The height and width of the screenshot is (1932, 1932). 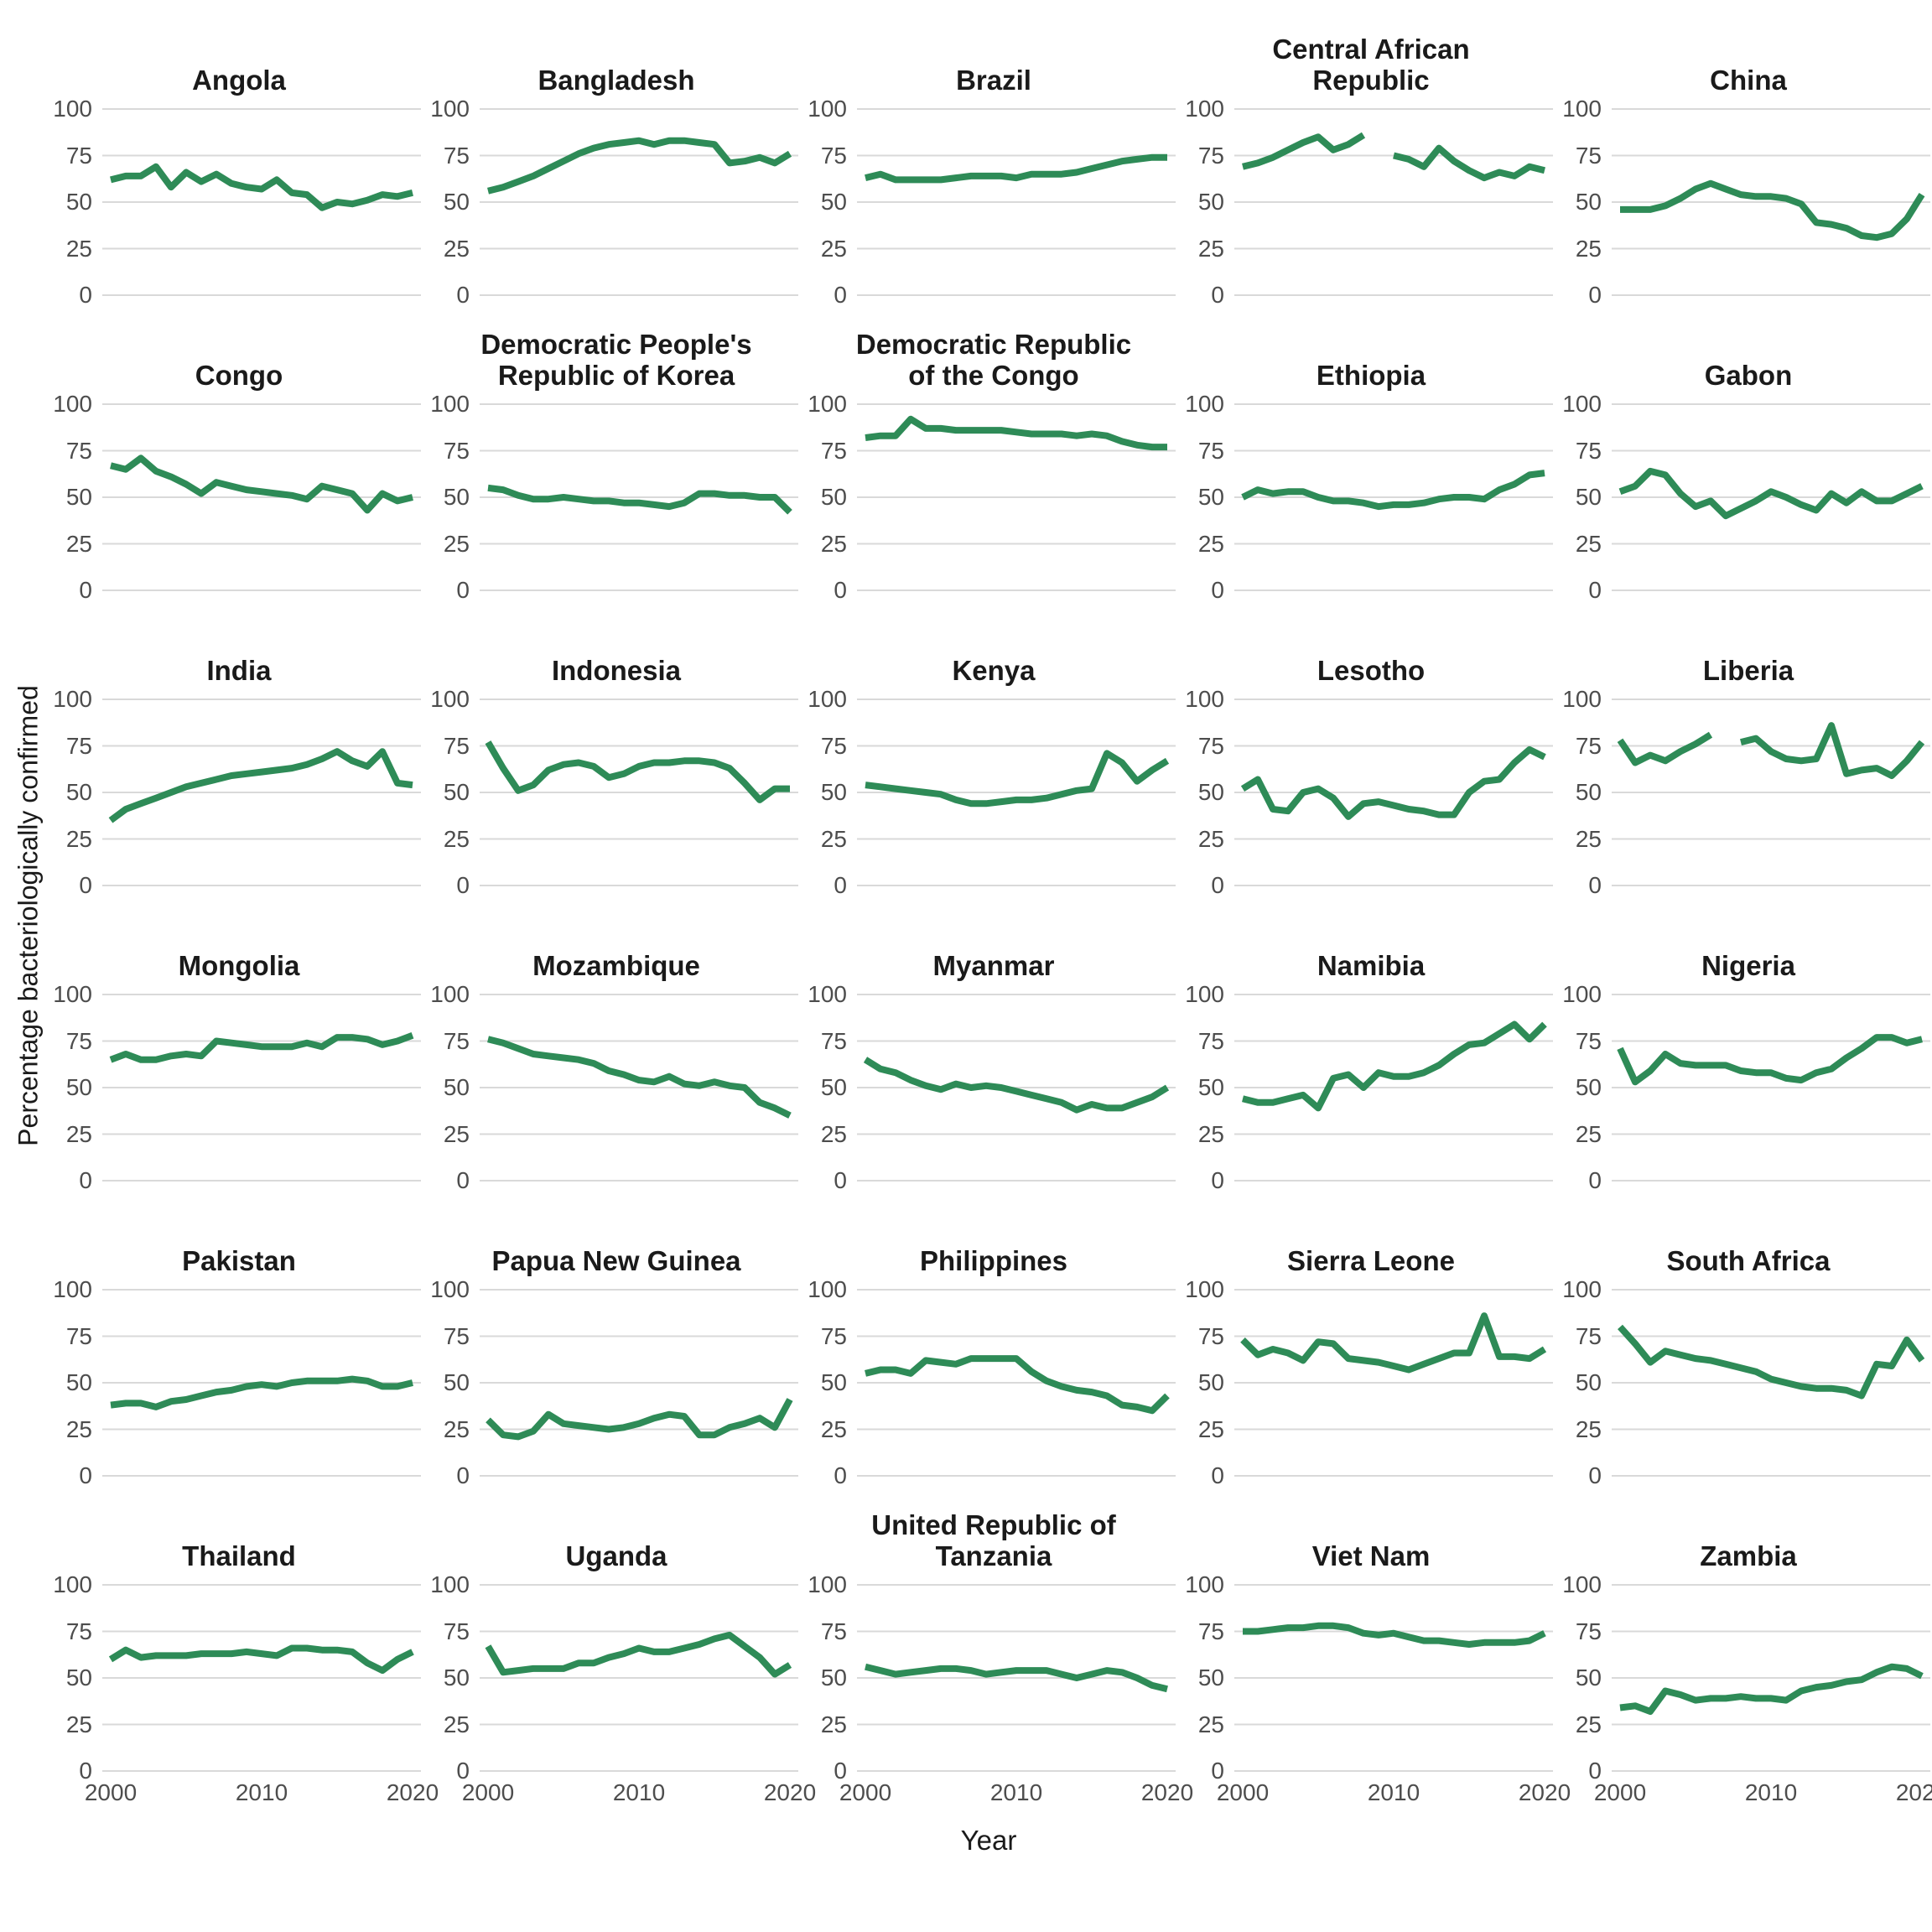 I want to click on facet-title-china: China, so click(x=1748, y=80).